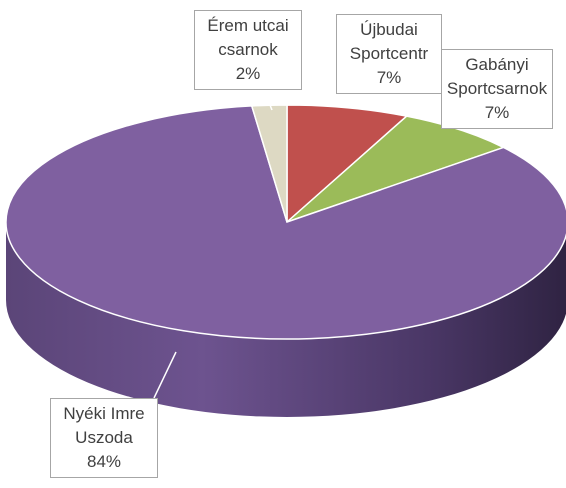 This screenshot has width=566, height=488. I want to click on data-label: Érem utcai csarnok 2%, so click(248, 50).